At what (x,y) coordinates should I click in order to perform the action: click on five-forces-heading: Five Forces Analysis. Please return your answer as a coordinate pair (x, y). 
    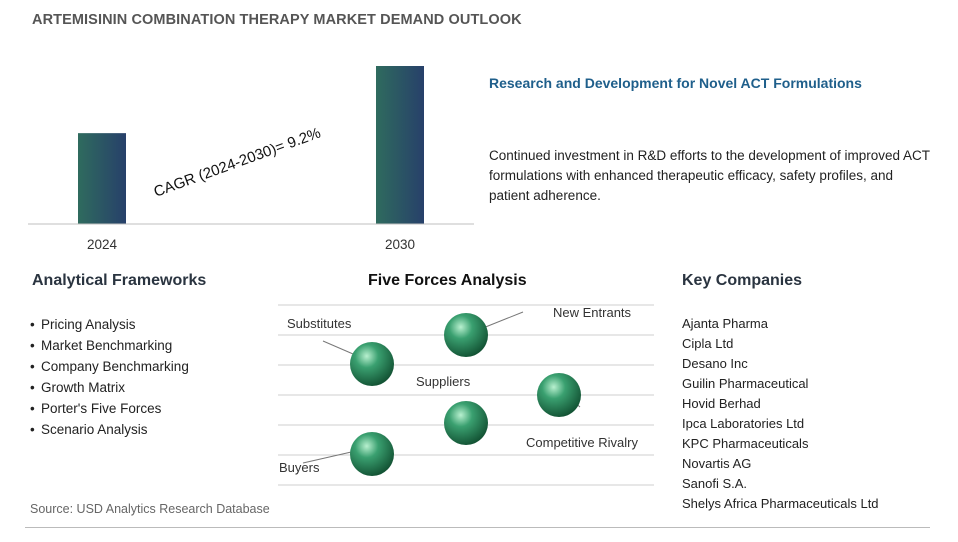
    Looking at the image, I should click on (447, 280).